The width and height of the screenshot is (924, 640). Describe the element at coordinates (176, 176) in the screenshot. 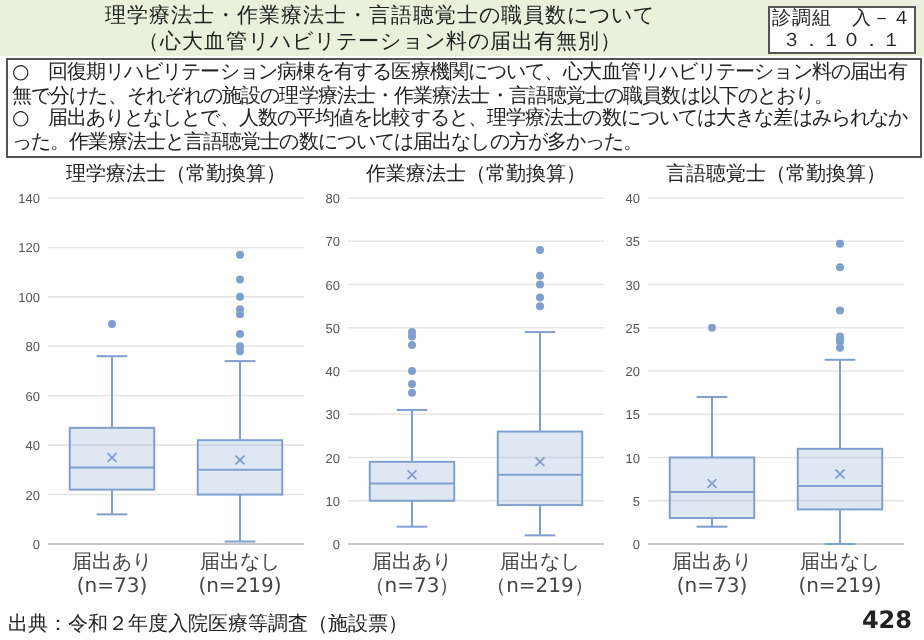

I see `chart-title: 理学療法士（常勤換算）` at that location.